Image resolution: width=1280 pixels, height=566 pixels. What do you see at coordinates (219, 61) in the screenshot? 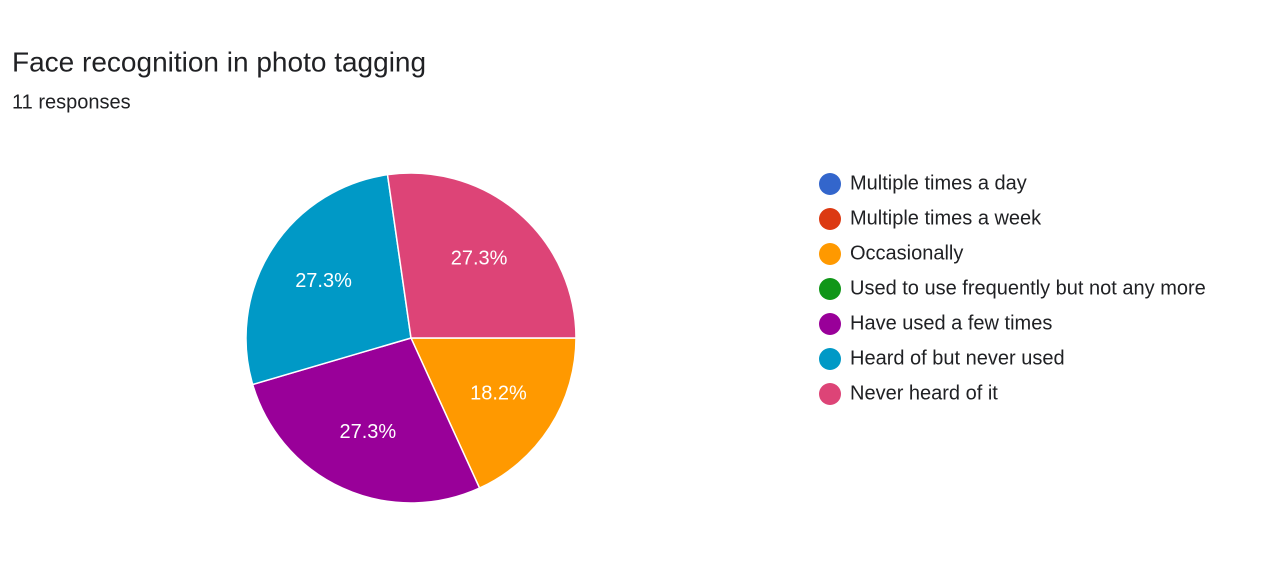
I see `chart-title: Face recognition in photo tagging` at bounding box center [219, 61].